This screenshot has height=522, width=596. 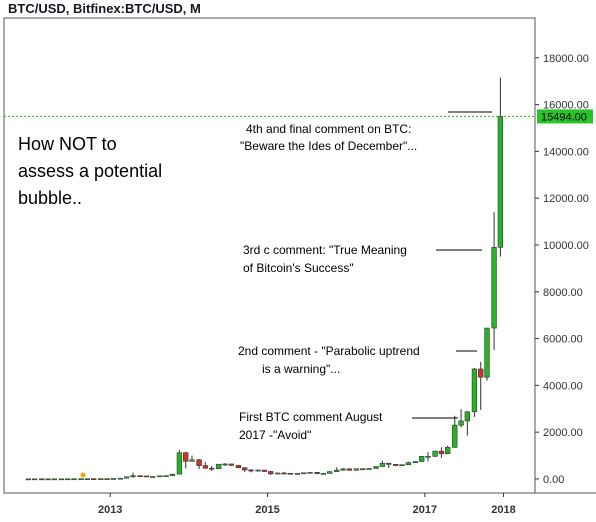 I want to click on comment-1-line-1: First BTC comment August, so click(x=311, y=417).